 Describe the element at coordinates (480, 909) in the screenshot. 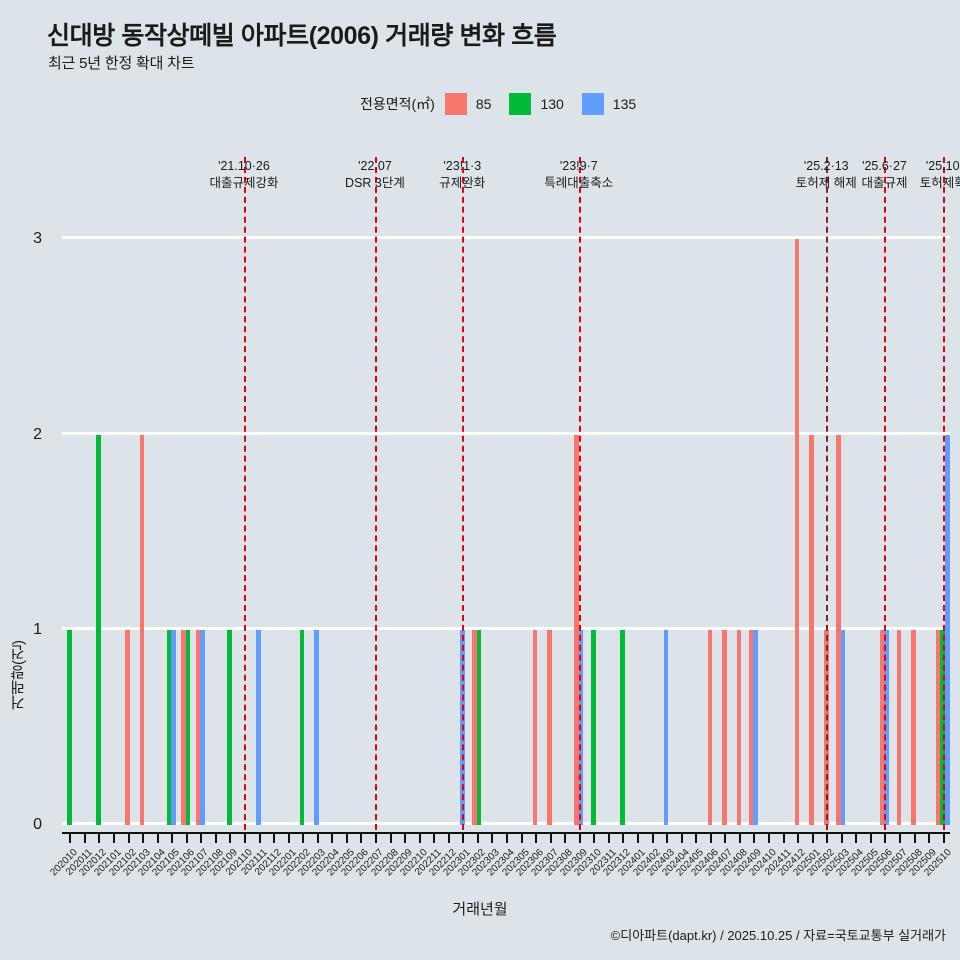

I see `x-axis-title: 거래년월` at that location.